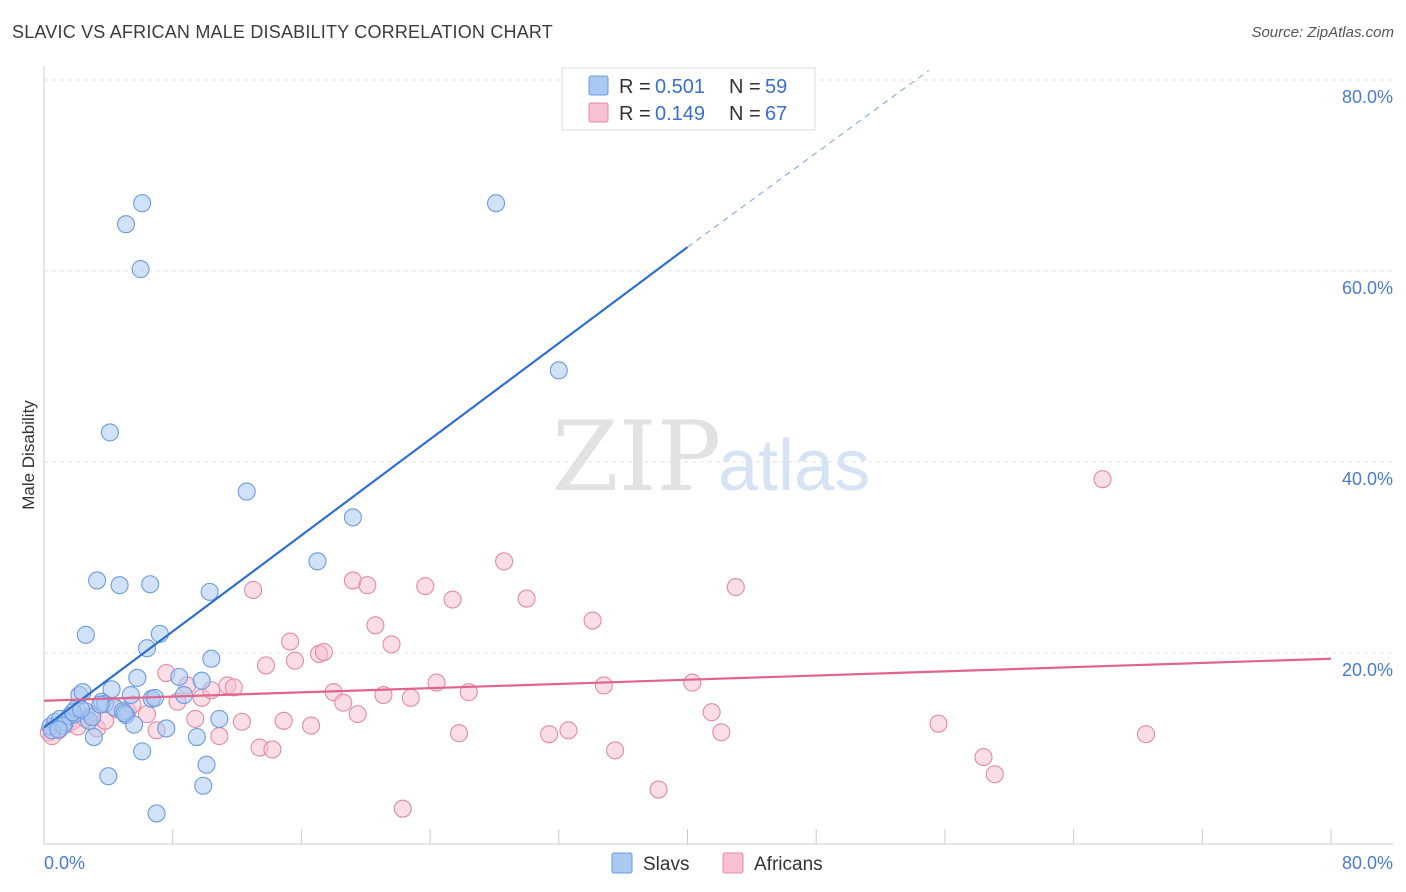  I want to click on trend-line-africans, so click(687, 679).